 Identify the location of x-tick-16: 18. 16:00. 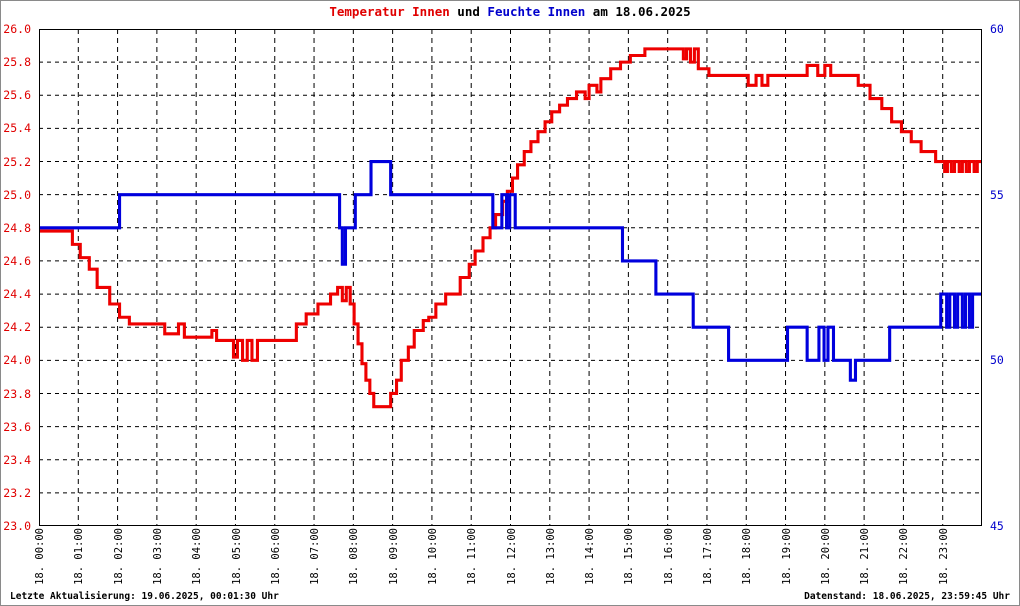
(668, 556).